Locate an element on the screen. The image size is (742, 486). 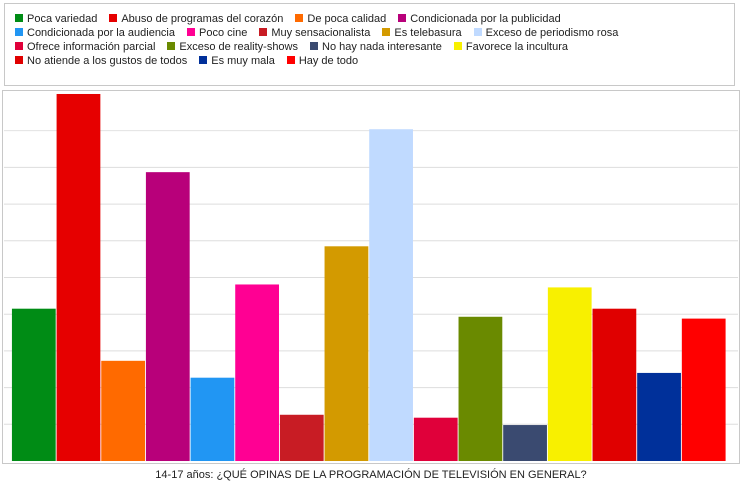
legend-item: No atiende a los gustos de todos is located at coordinates (101, 61).